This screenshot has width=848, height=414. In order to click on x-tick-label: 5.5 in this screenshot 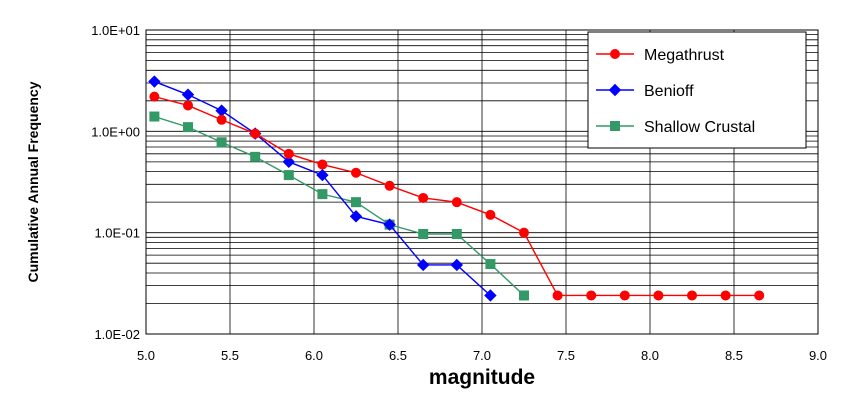, I will do `click(230, 355)`.